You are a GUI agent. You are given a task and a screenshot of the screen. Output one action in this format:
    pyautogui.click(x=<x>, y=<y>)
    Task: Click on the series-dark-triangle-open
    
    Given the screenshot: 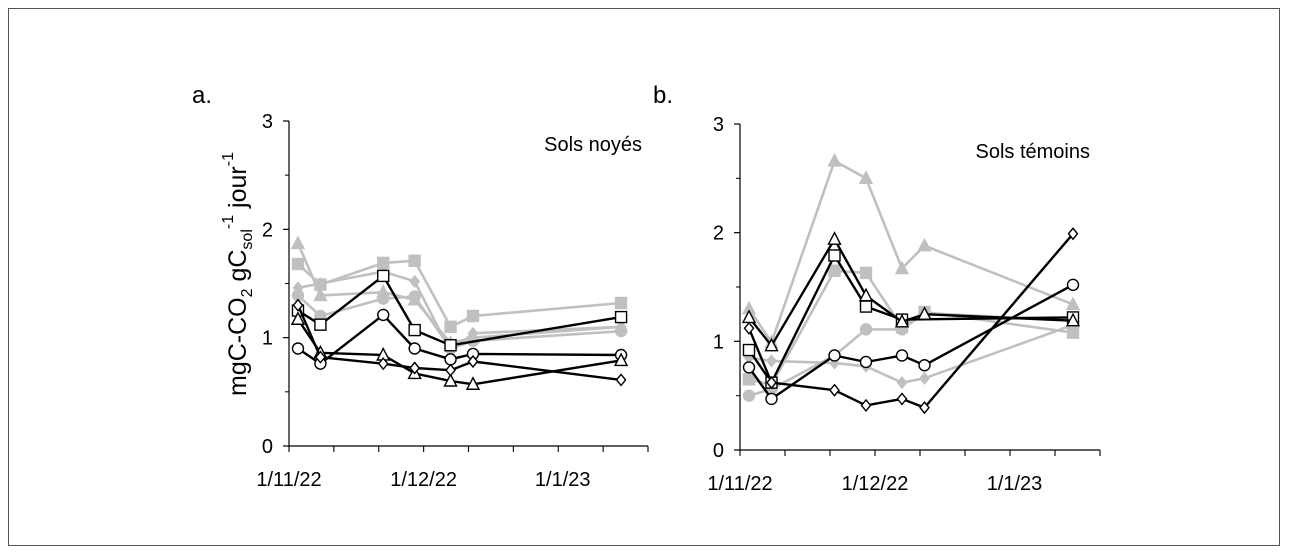 What is the action you would take?
    pyautogui.click(x=911, y=291)
    